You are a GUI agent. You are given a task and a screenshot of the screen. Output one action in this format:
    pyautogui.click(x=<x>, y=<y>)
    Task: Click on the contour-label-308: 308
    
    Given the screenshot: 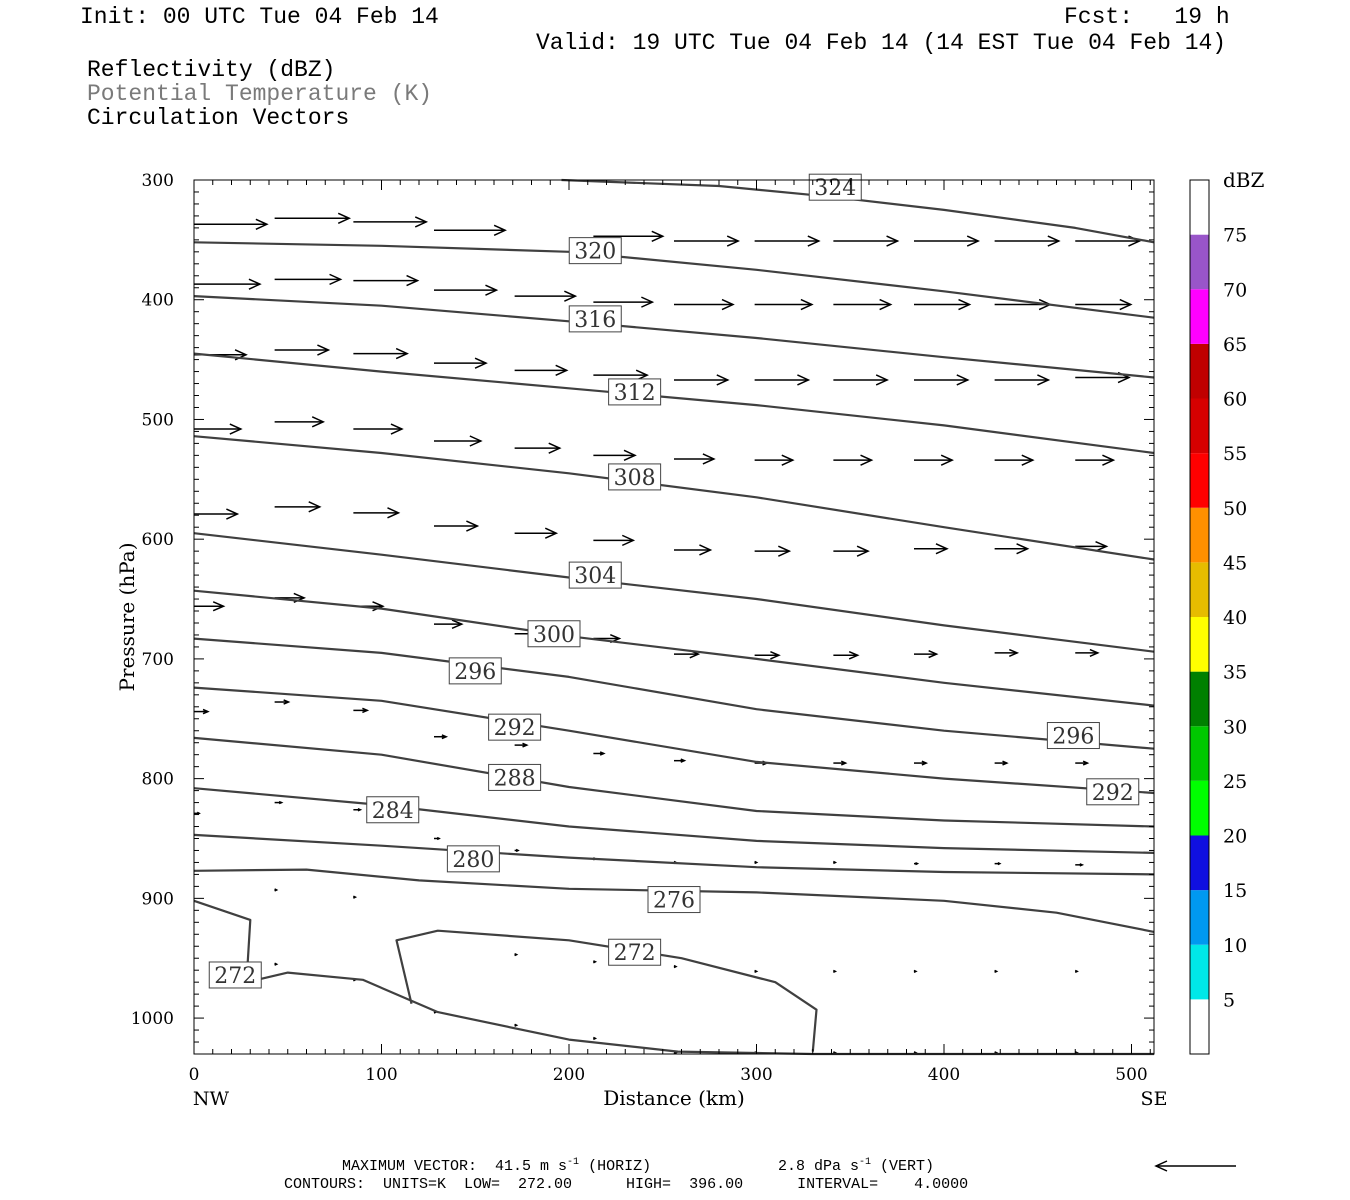 What is the action you would take?
    pyautogui.click(x=635, y=478)
    